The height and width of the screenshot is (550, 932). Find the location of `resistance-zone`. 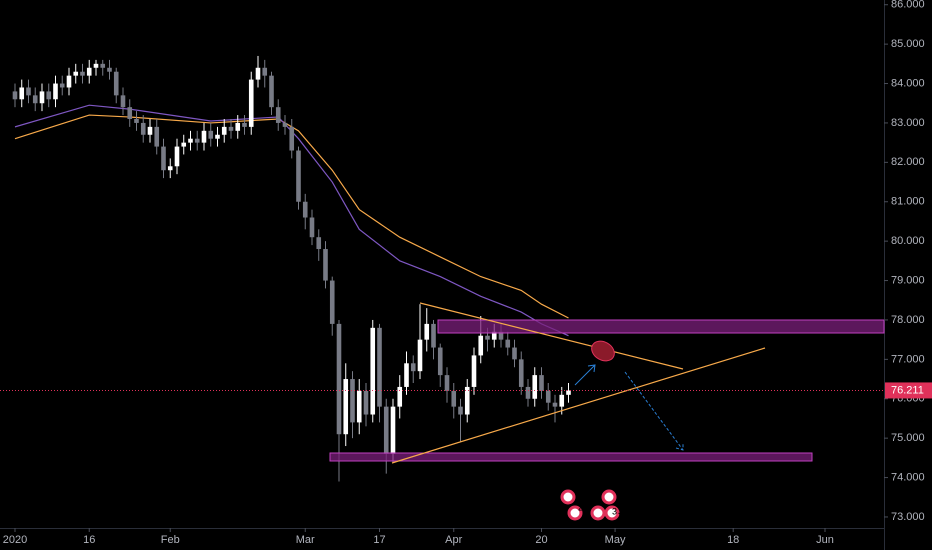

resistance-zone is located at coordinates (661, 326).